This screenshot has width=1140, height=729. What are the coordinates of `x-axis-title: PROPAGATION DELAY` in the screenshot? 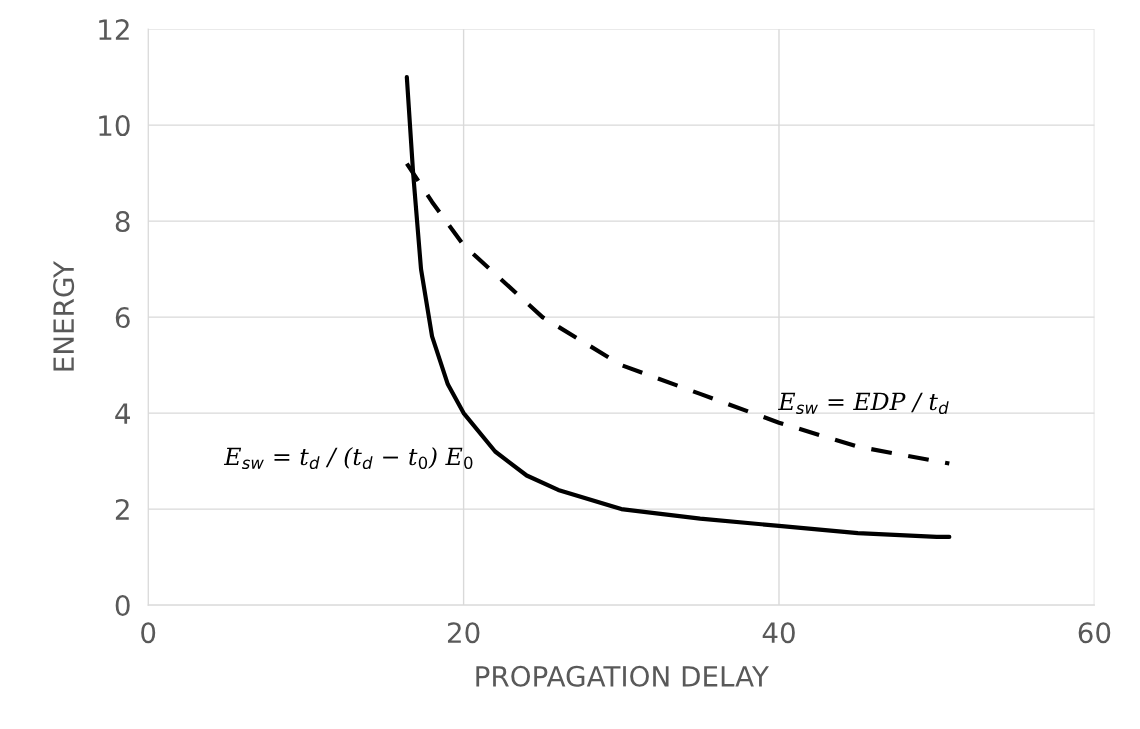 It's located at (622, 676).